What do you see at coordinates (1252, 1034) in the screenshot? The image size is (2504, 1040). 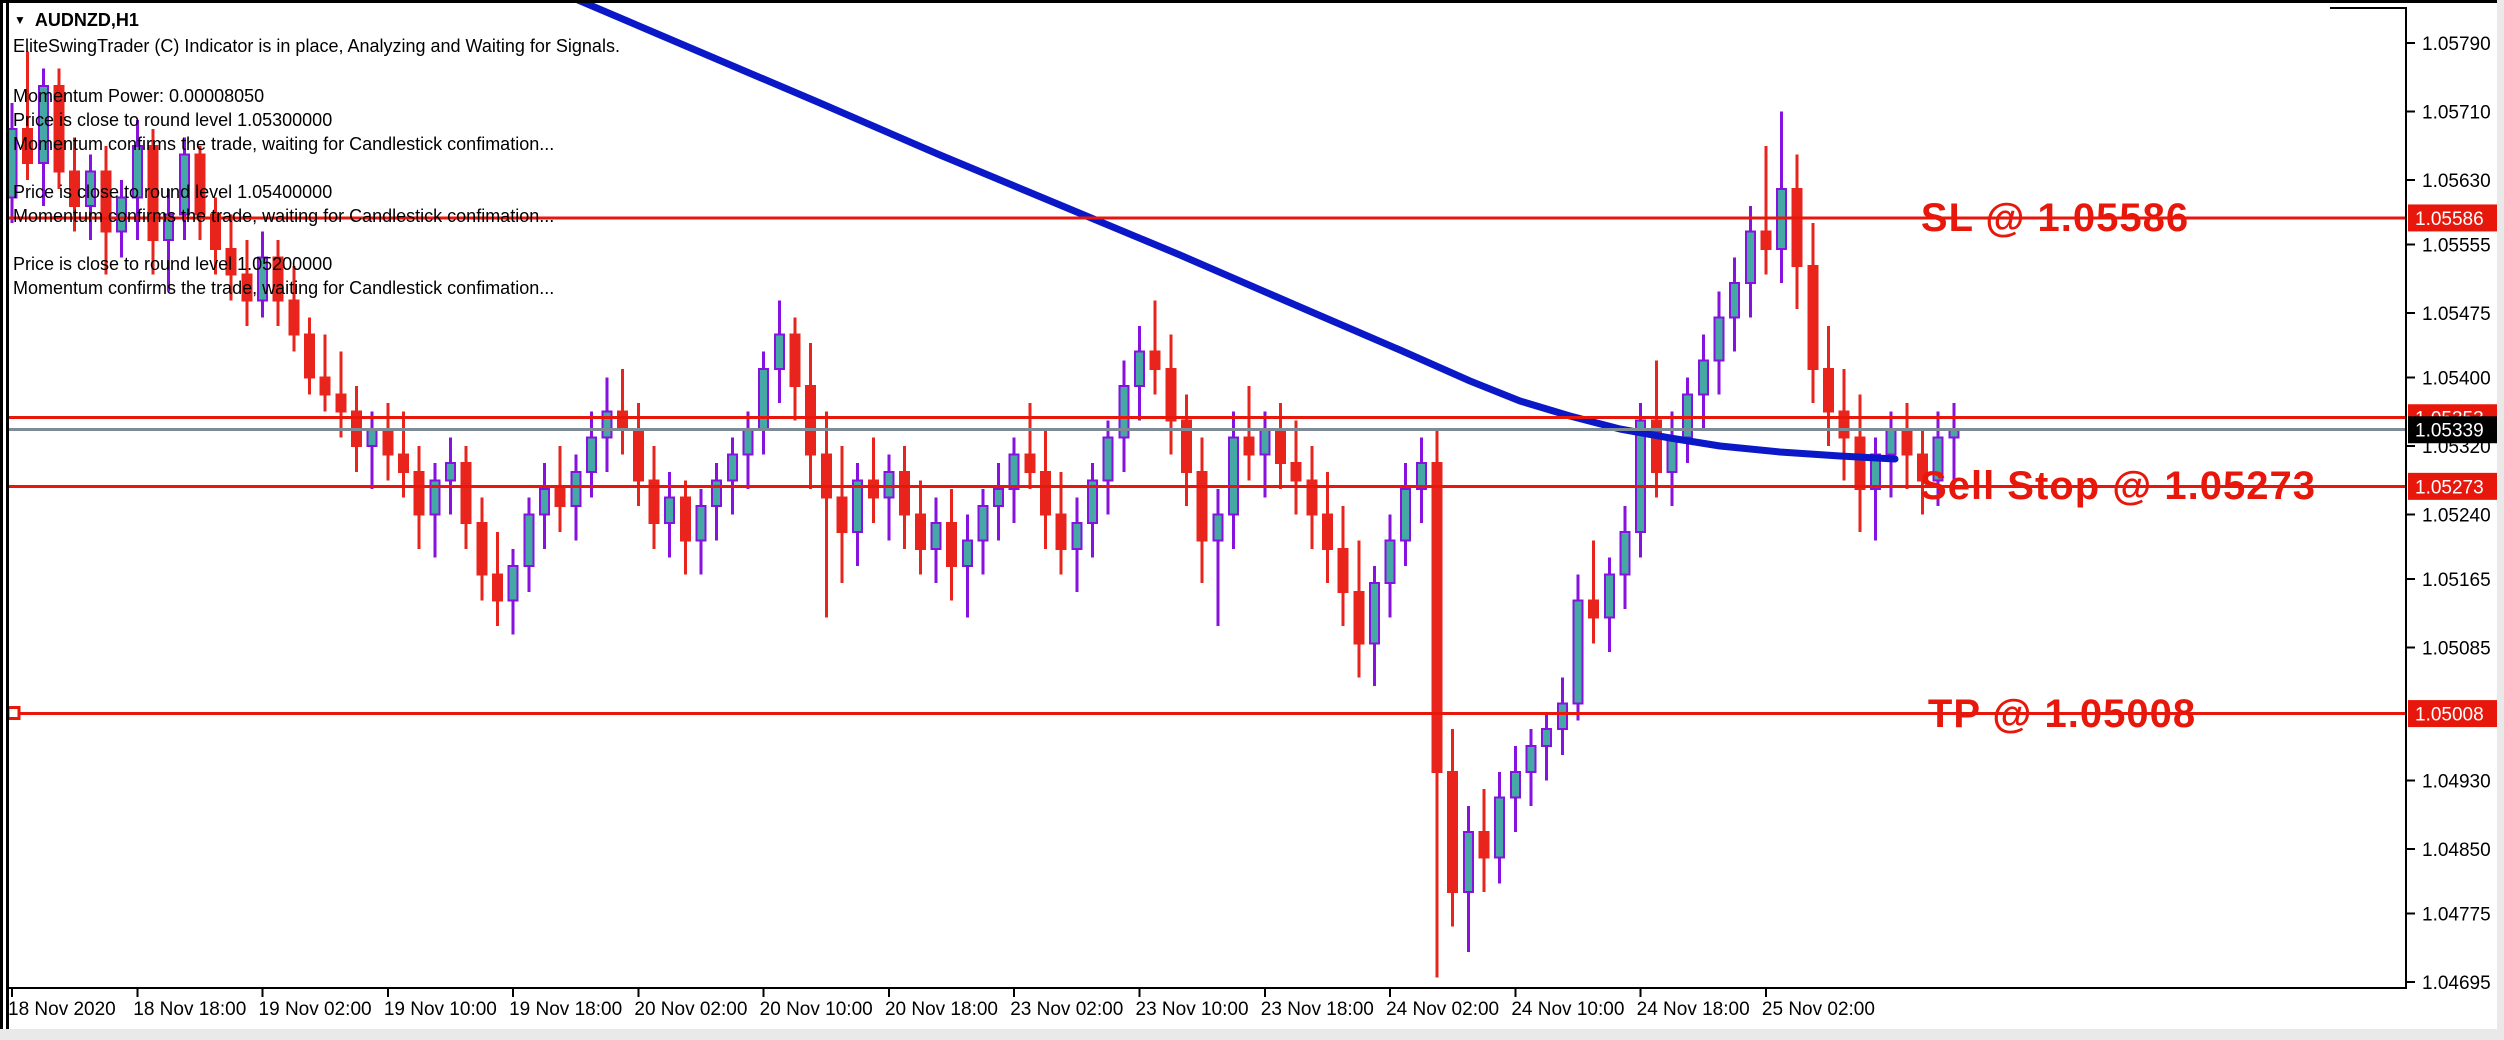 I see `window-bottom-edge` at bounding box center [1252, 1034].